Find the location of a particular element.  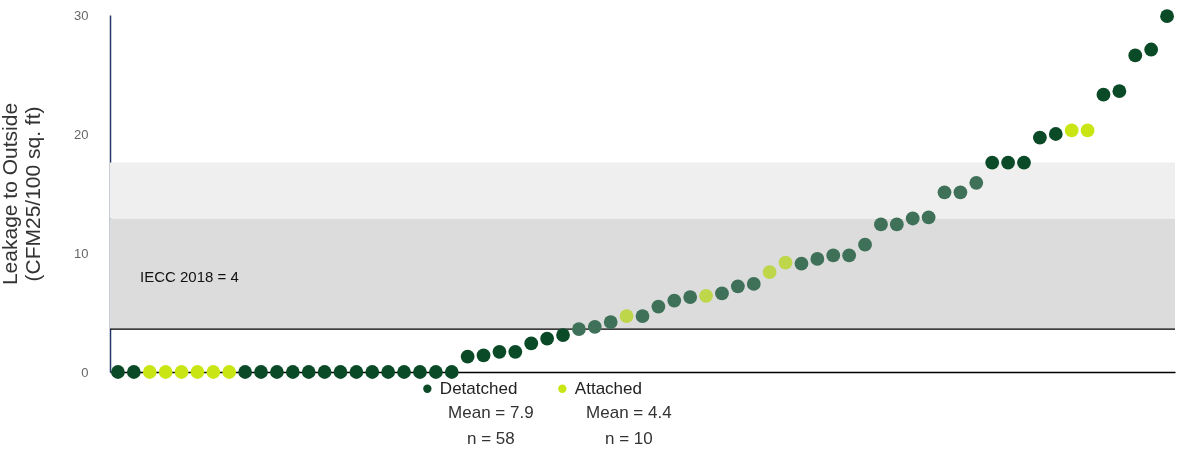

text: n = 10 is located at coordinates (628, 438).